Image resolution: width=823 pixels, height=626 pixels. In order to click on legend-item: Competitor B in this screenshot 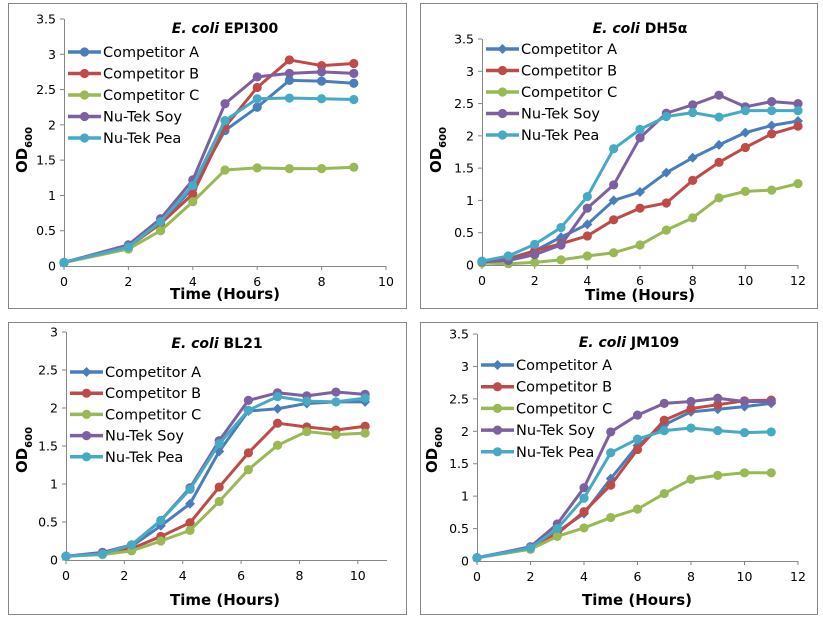, I will do `click(135, 394)`.